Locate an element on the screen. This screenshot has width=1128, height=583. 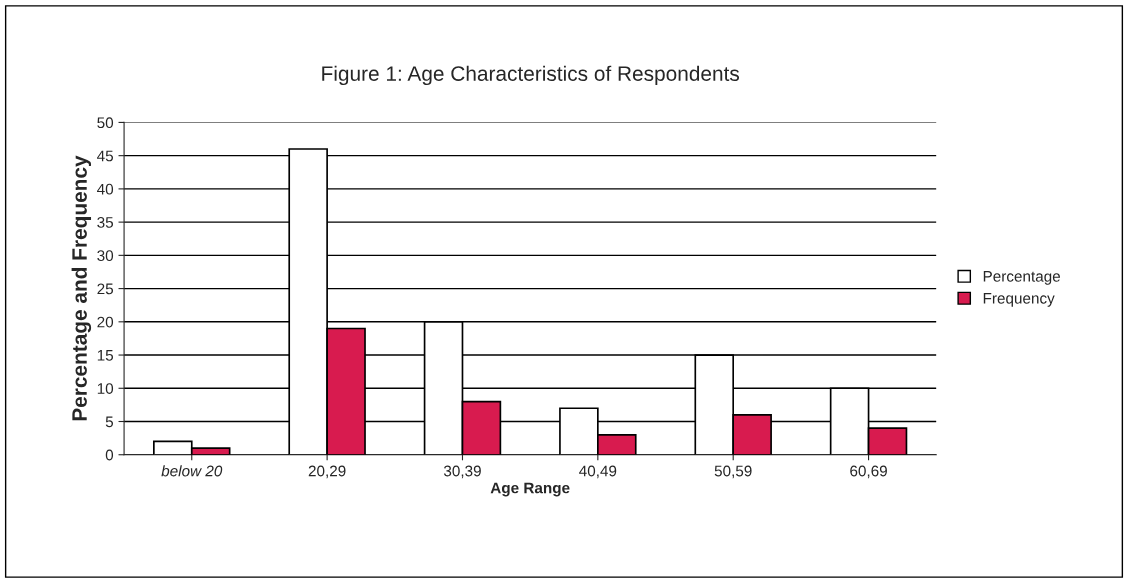
x-tick-label: 50,59 is located at coordinates (733, 472).